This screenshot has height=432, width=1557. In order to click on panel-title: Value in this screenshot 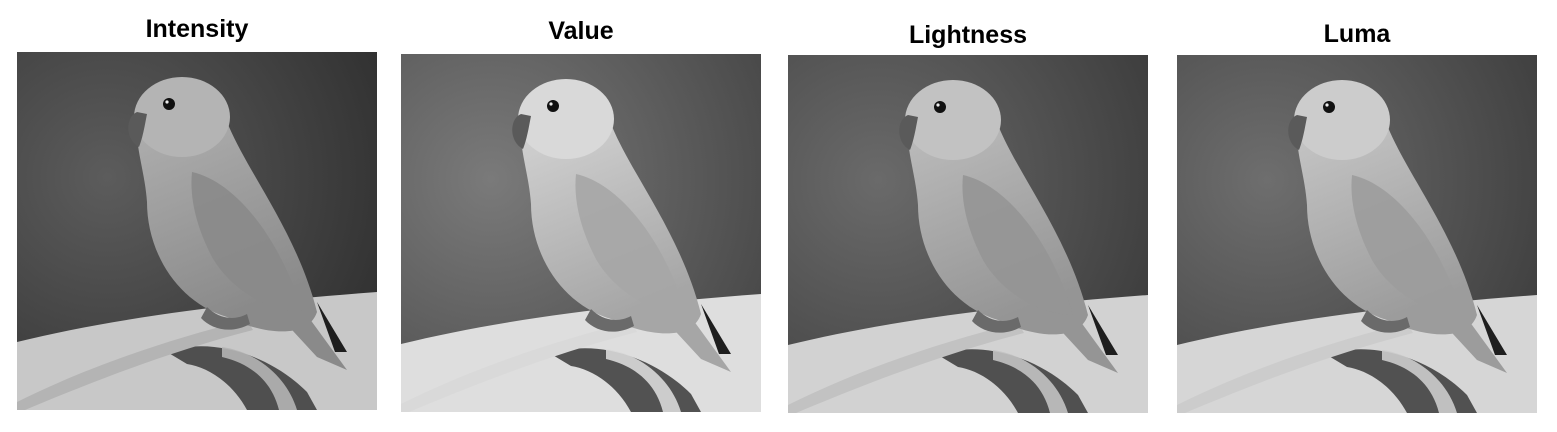, I will do `click(581, 31)`.